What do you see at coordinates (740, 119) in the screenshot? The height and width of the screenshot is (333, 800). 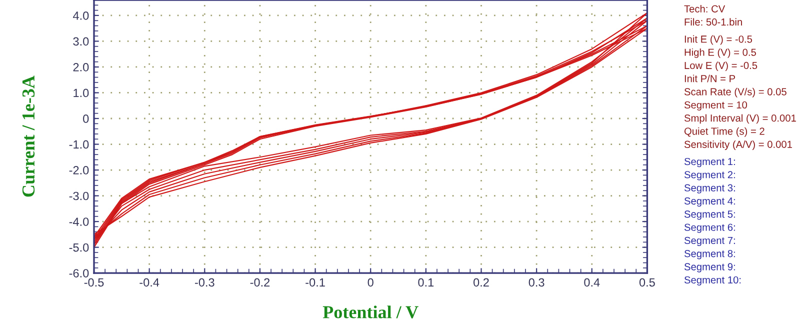 I see `text: Smpl Interval (V) = 0.001` at bounding box center [740, 119].